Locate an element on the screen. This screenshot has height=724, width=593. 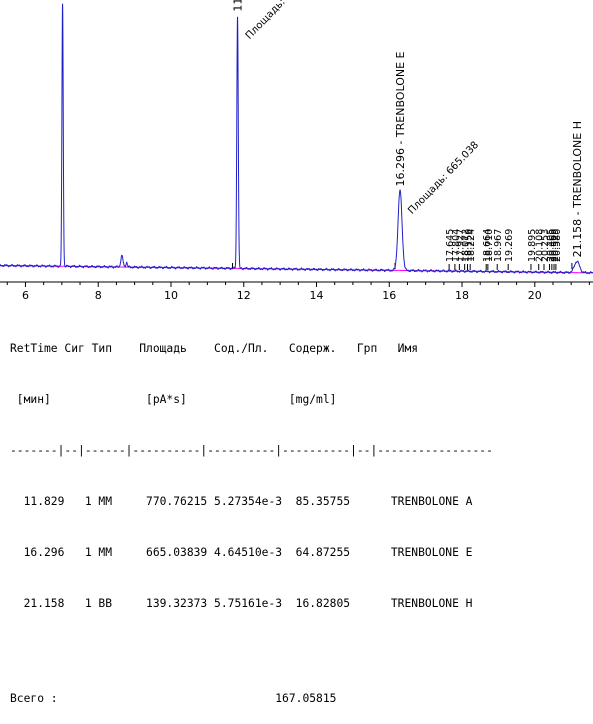
peak-label: 16.296 - TRENBOLONE E is located at coordinates (400, 118).